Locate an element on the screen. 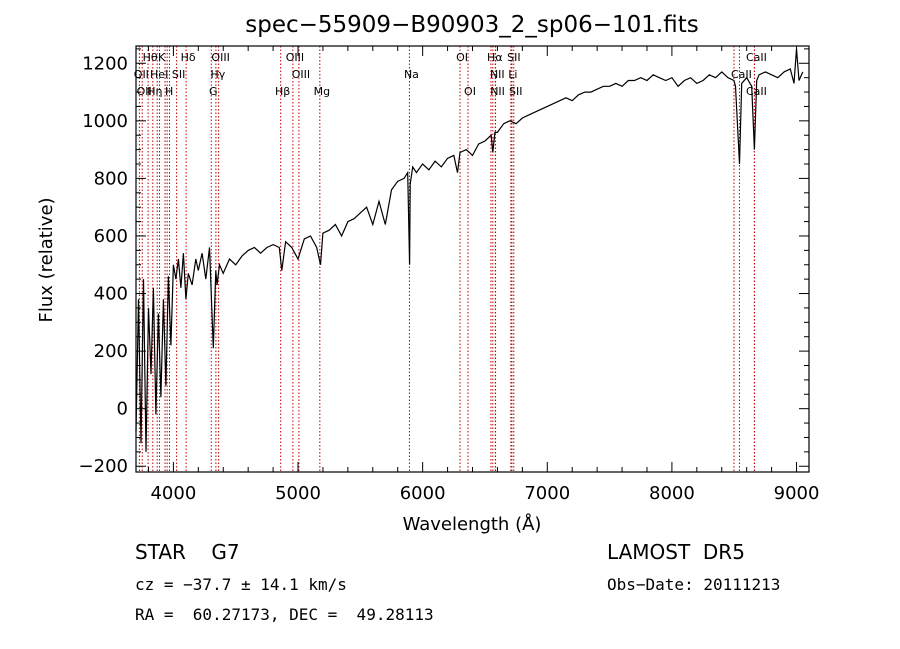  line-label: K is located at coordinates (162, 57).